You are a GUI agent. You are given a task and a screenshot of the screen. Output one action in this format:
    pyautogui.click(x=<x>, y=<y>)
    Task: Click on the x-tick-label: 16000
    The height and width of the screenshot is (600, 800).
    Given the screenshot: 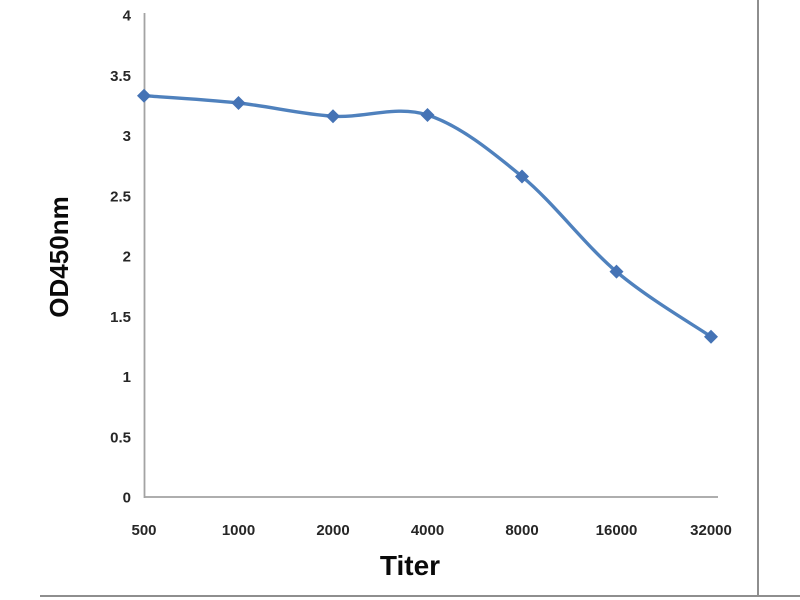 What is the action you would take?
    pyautogui.click(x=617, y=530)
    